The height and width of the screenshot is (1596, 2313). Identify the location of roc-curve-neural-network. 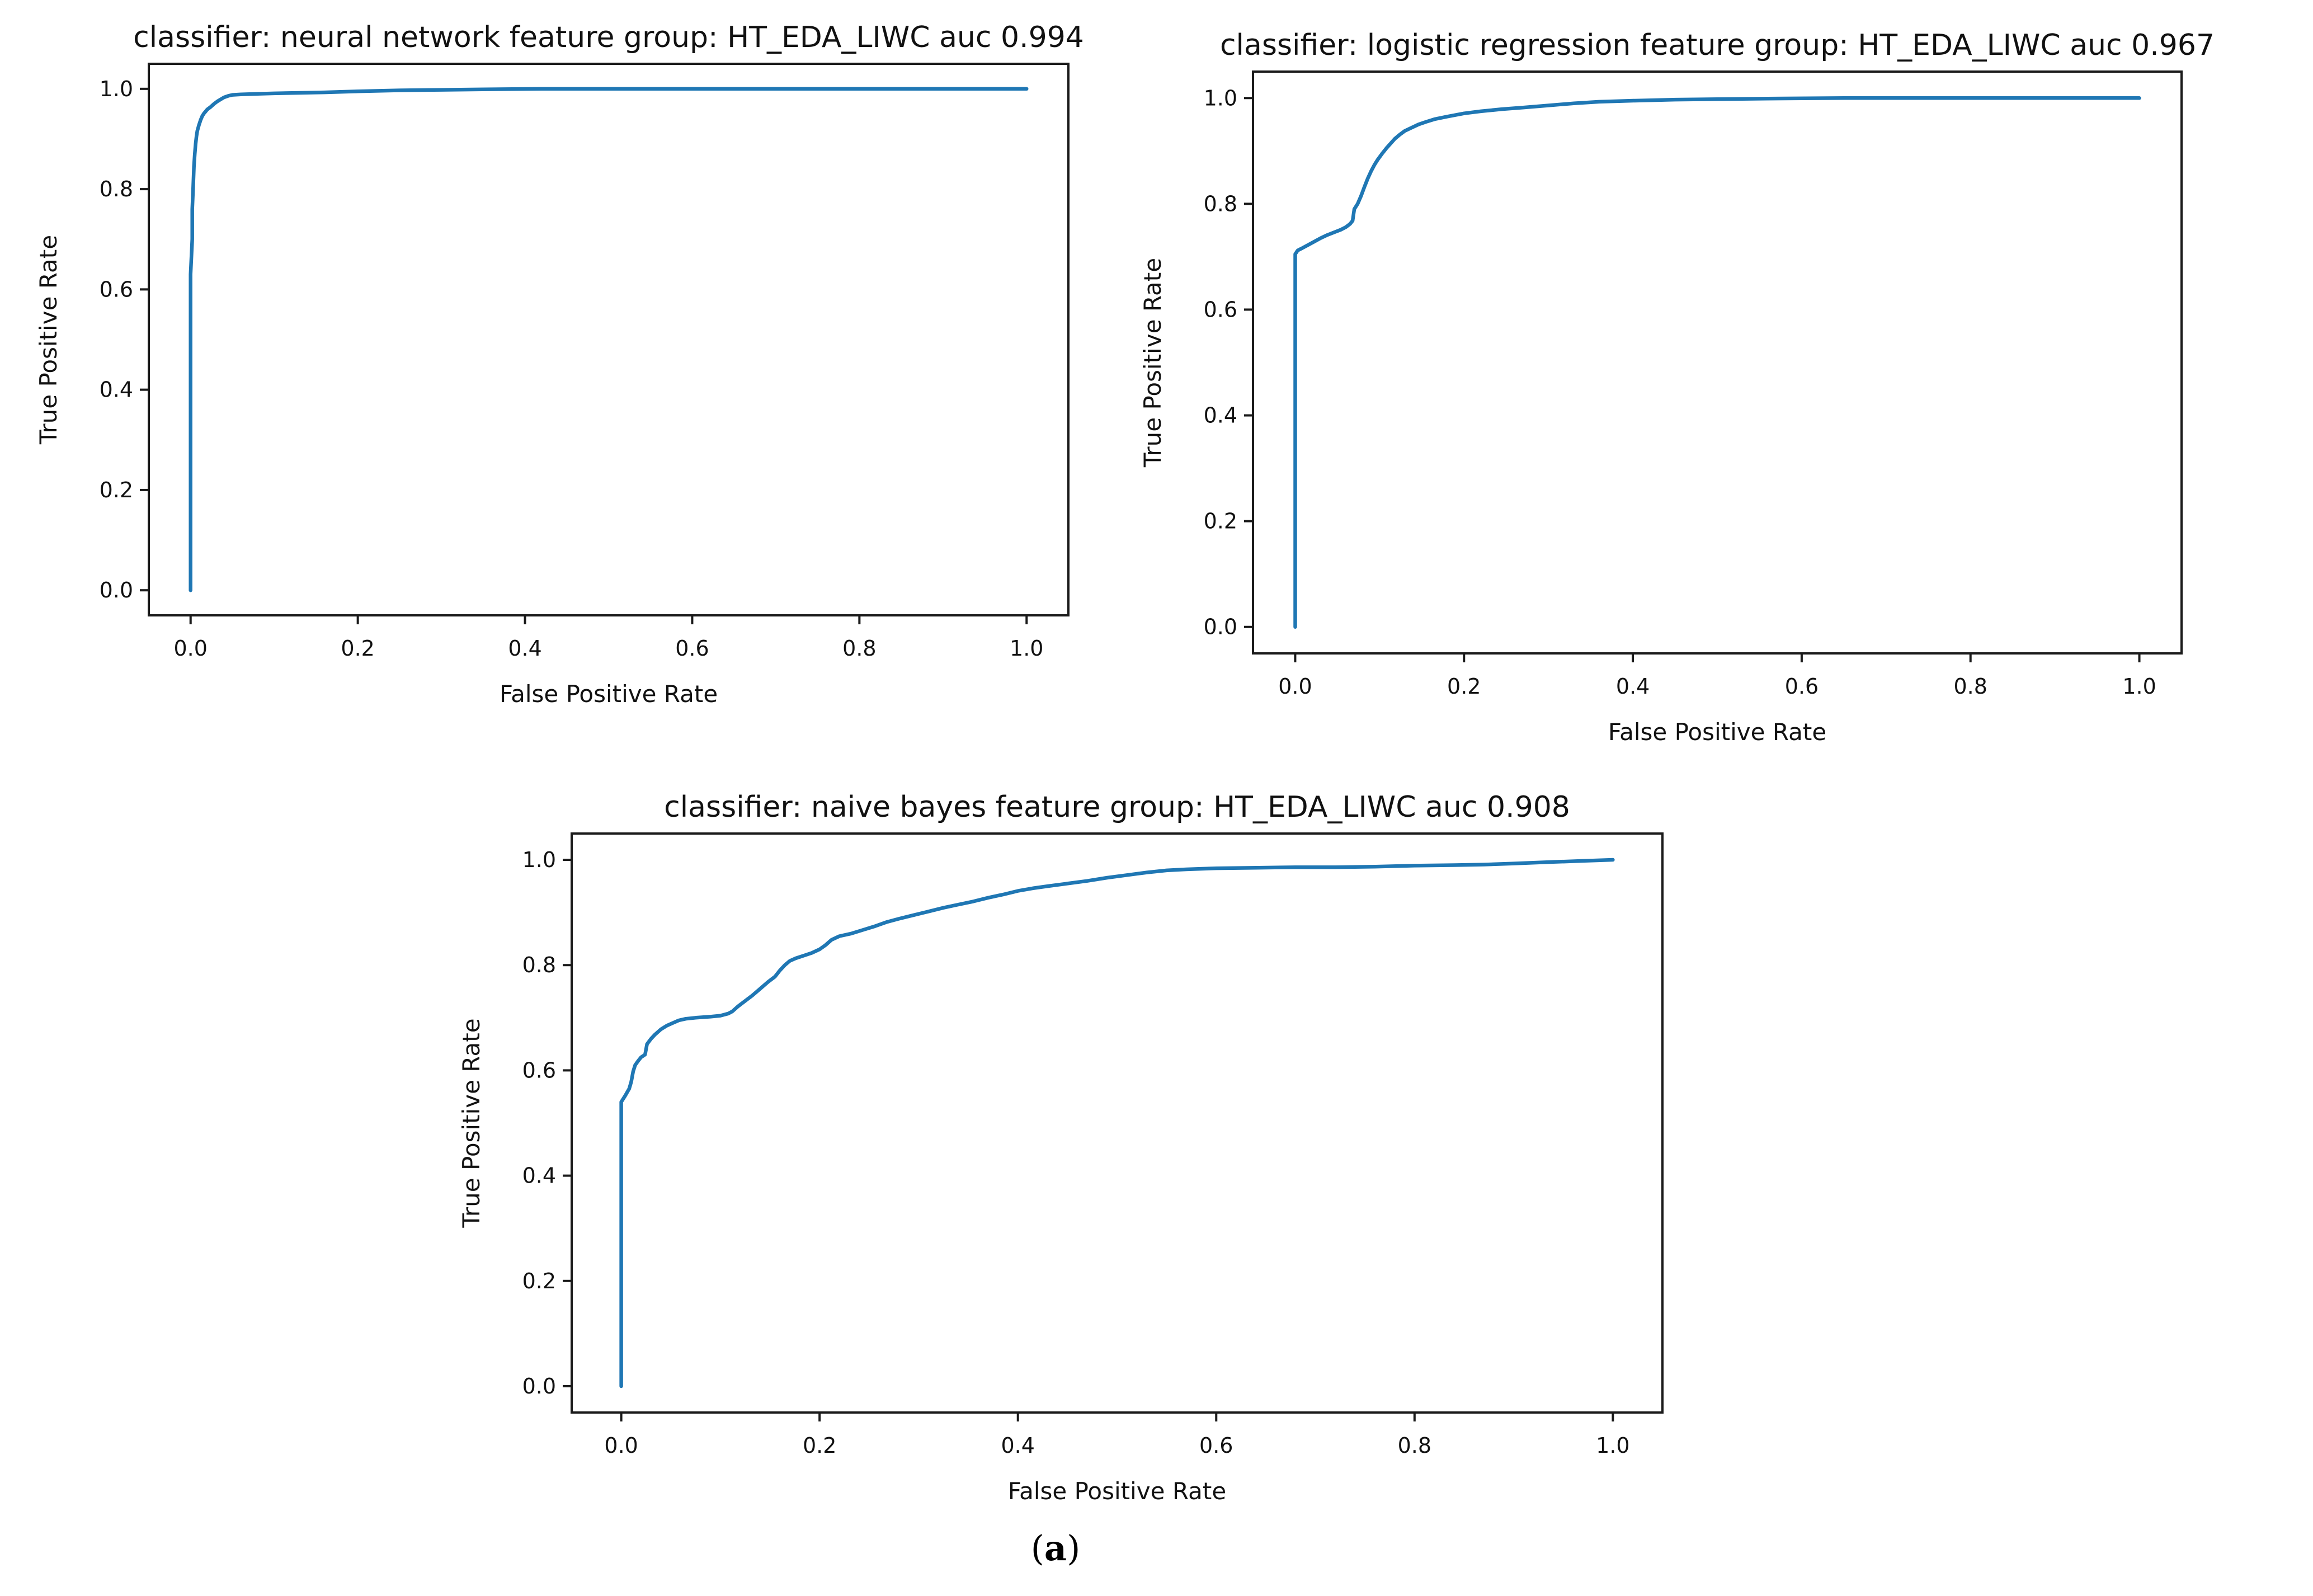
(609, 339).